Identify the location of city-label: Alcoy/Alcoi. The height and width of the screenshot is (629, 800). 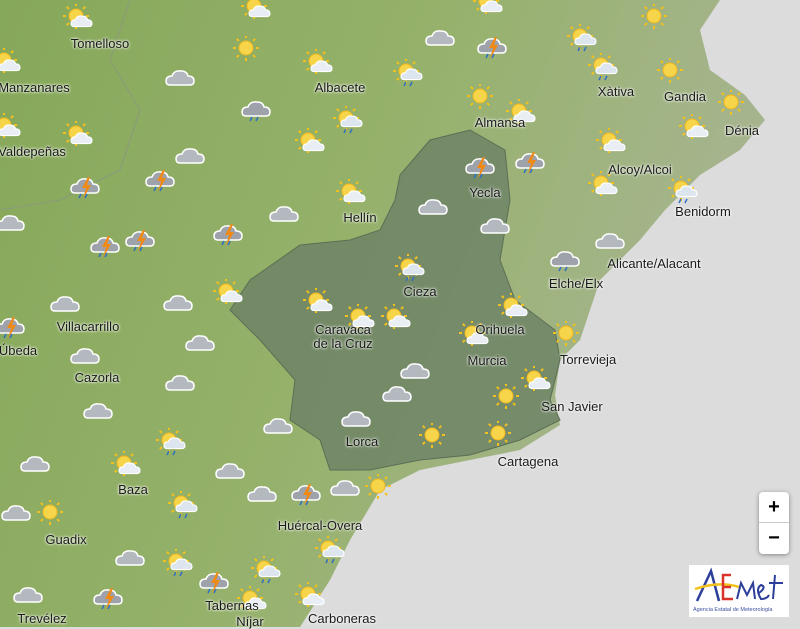
(640, 169).